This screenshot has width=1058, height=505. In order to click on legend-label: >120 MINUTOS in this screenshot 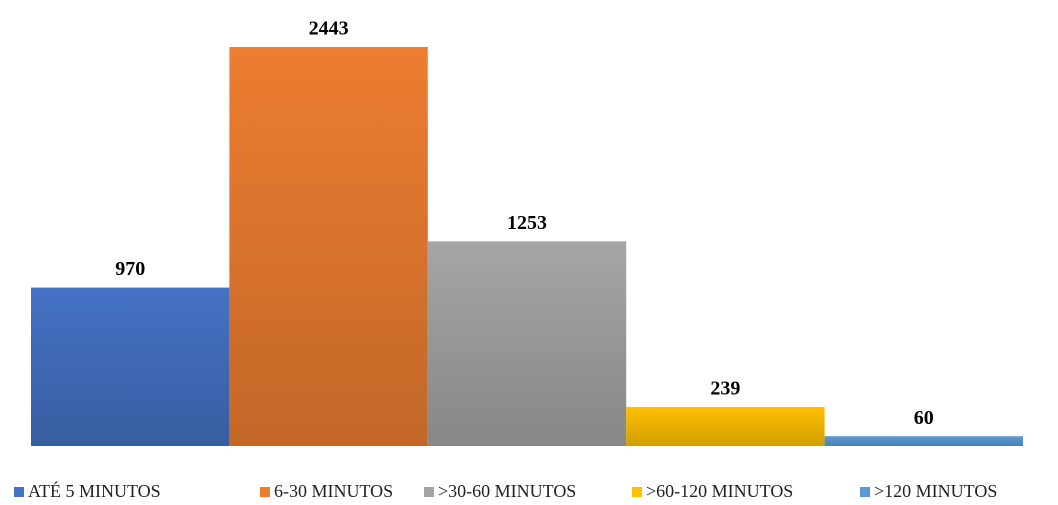, I will do `click(935, 491)`.